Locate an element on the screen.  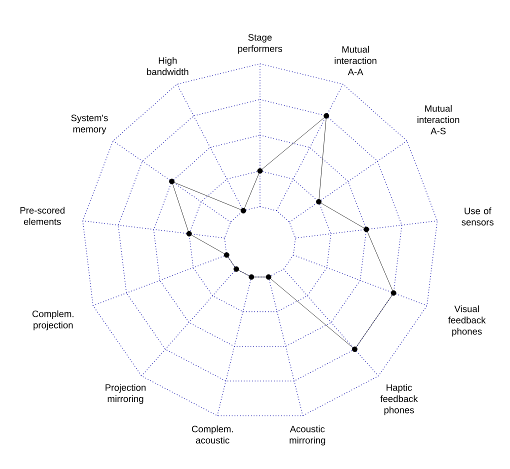
spoke-label: Pre-scored elements is located at coordinates (42, 215).